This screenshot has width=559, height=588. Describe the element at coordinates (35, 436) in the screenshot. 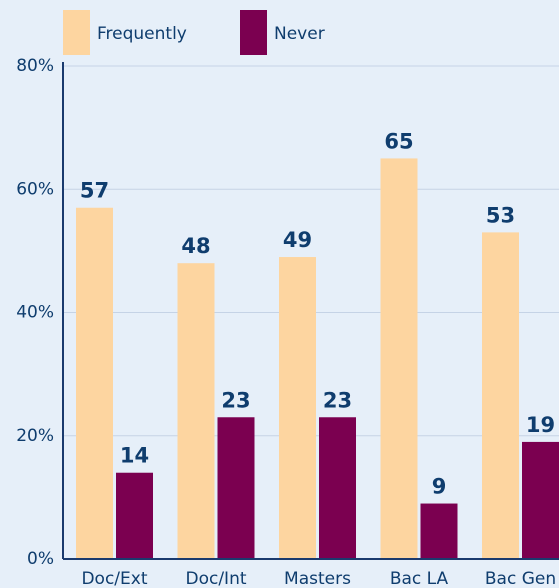

I see `y-tick-label: 20%` at that location.